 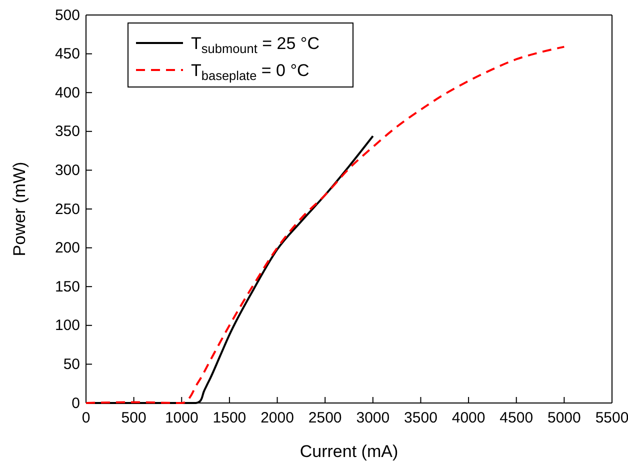 What do you see at coordinates (67, 93) in the screenshot?
I see `y-tick-label: 400` at bounding box center [67, 93].